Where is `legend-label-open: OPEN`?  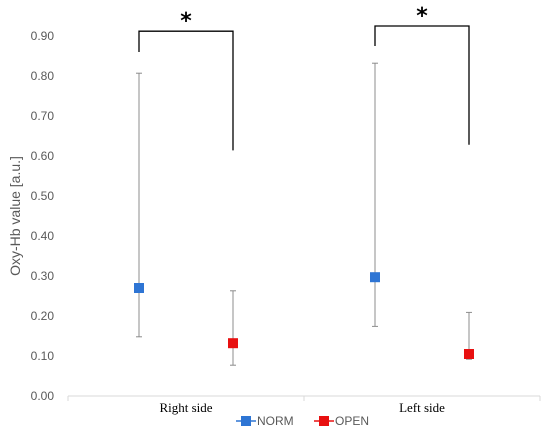
legend-label-open: OPEN is located at coordinates (352, 421).